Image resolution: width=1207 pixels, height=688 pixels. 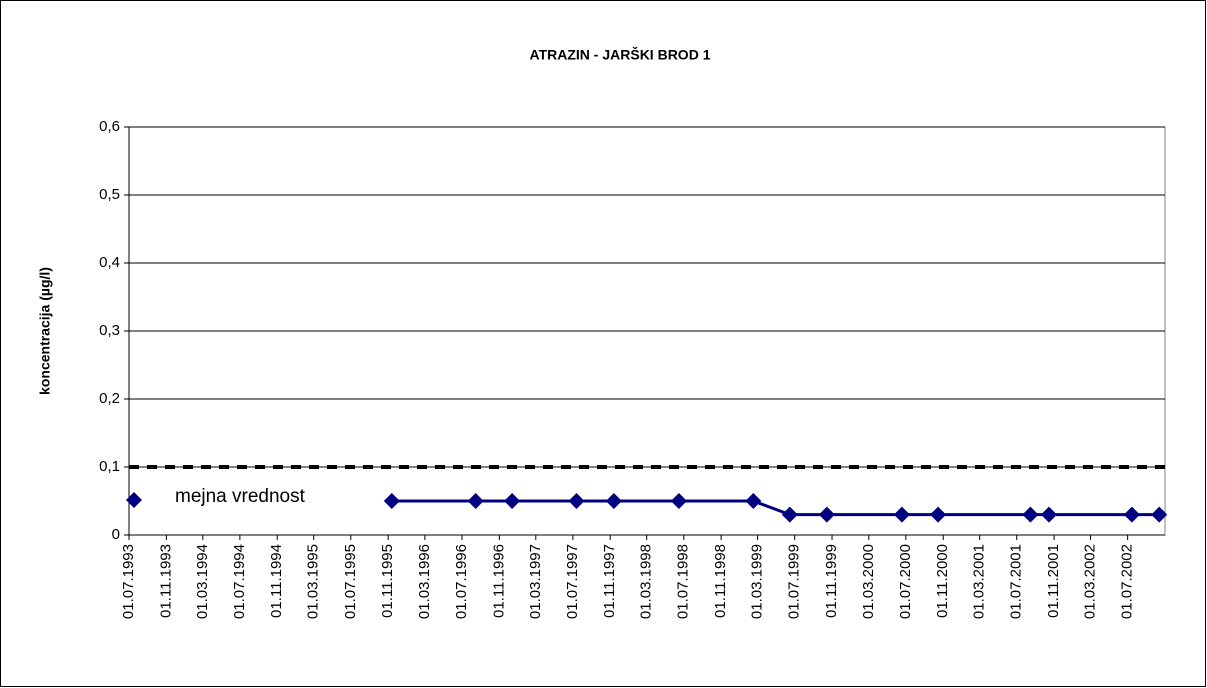 What do you see at coordinates (1053, 581) in the screenshot?
I see `x-tick-label: 01.11.2001` at bounding box center [1053, 581].